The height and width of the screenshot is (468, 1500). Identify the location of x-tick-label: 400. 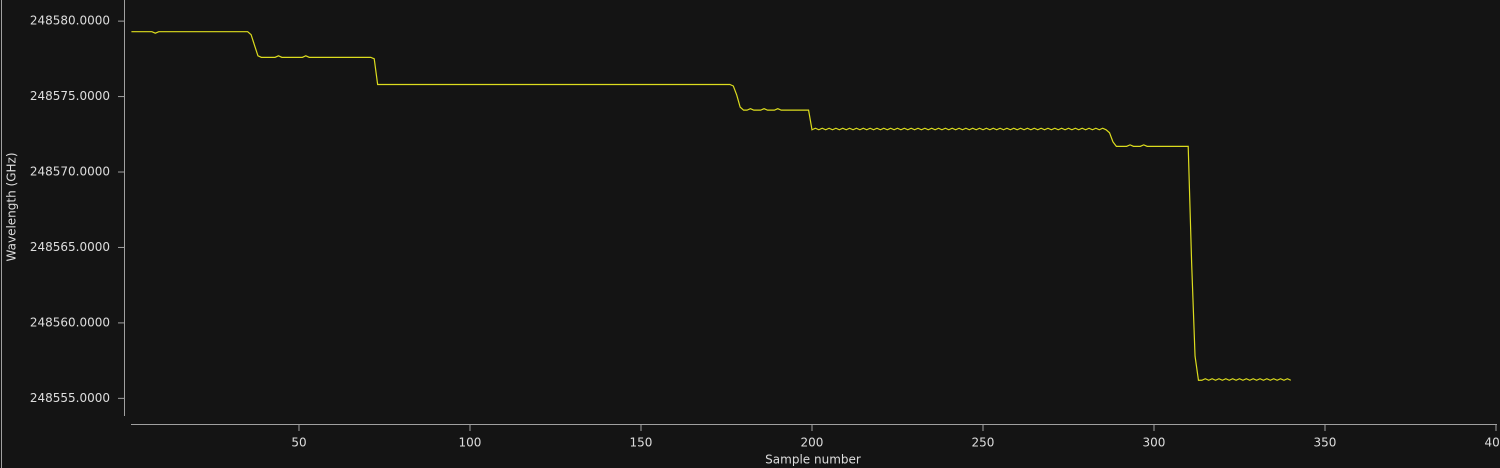
(1492, 443).